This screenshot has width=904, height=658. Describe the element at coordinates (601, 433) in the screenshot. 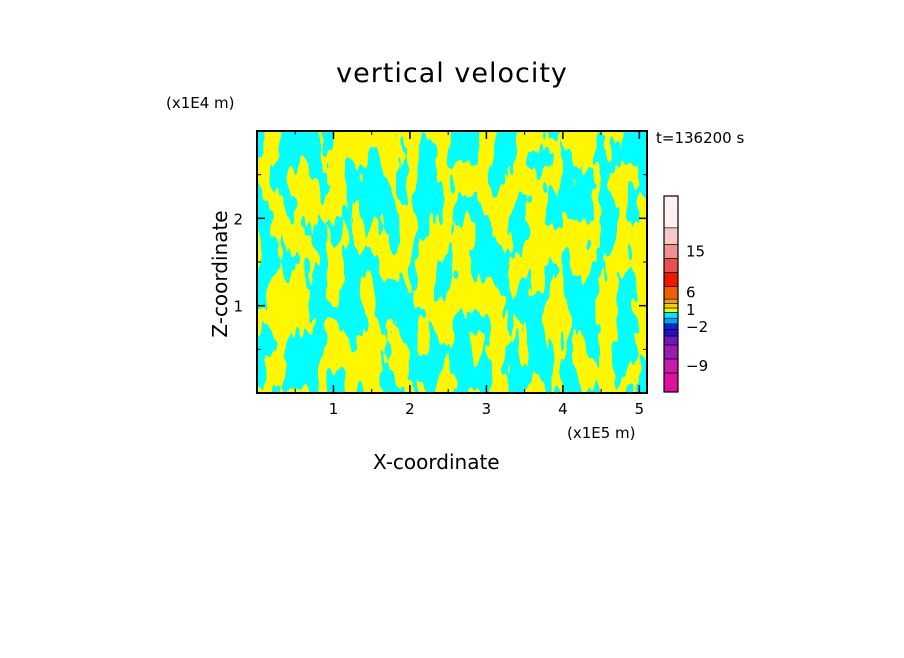

I see `x-unit-label: (x1E5 m)` at that location.